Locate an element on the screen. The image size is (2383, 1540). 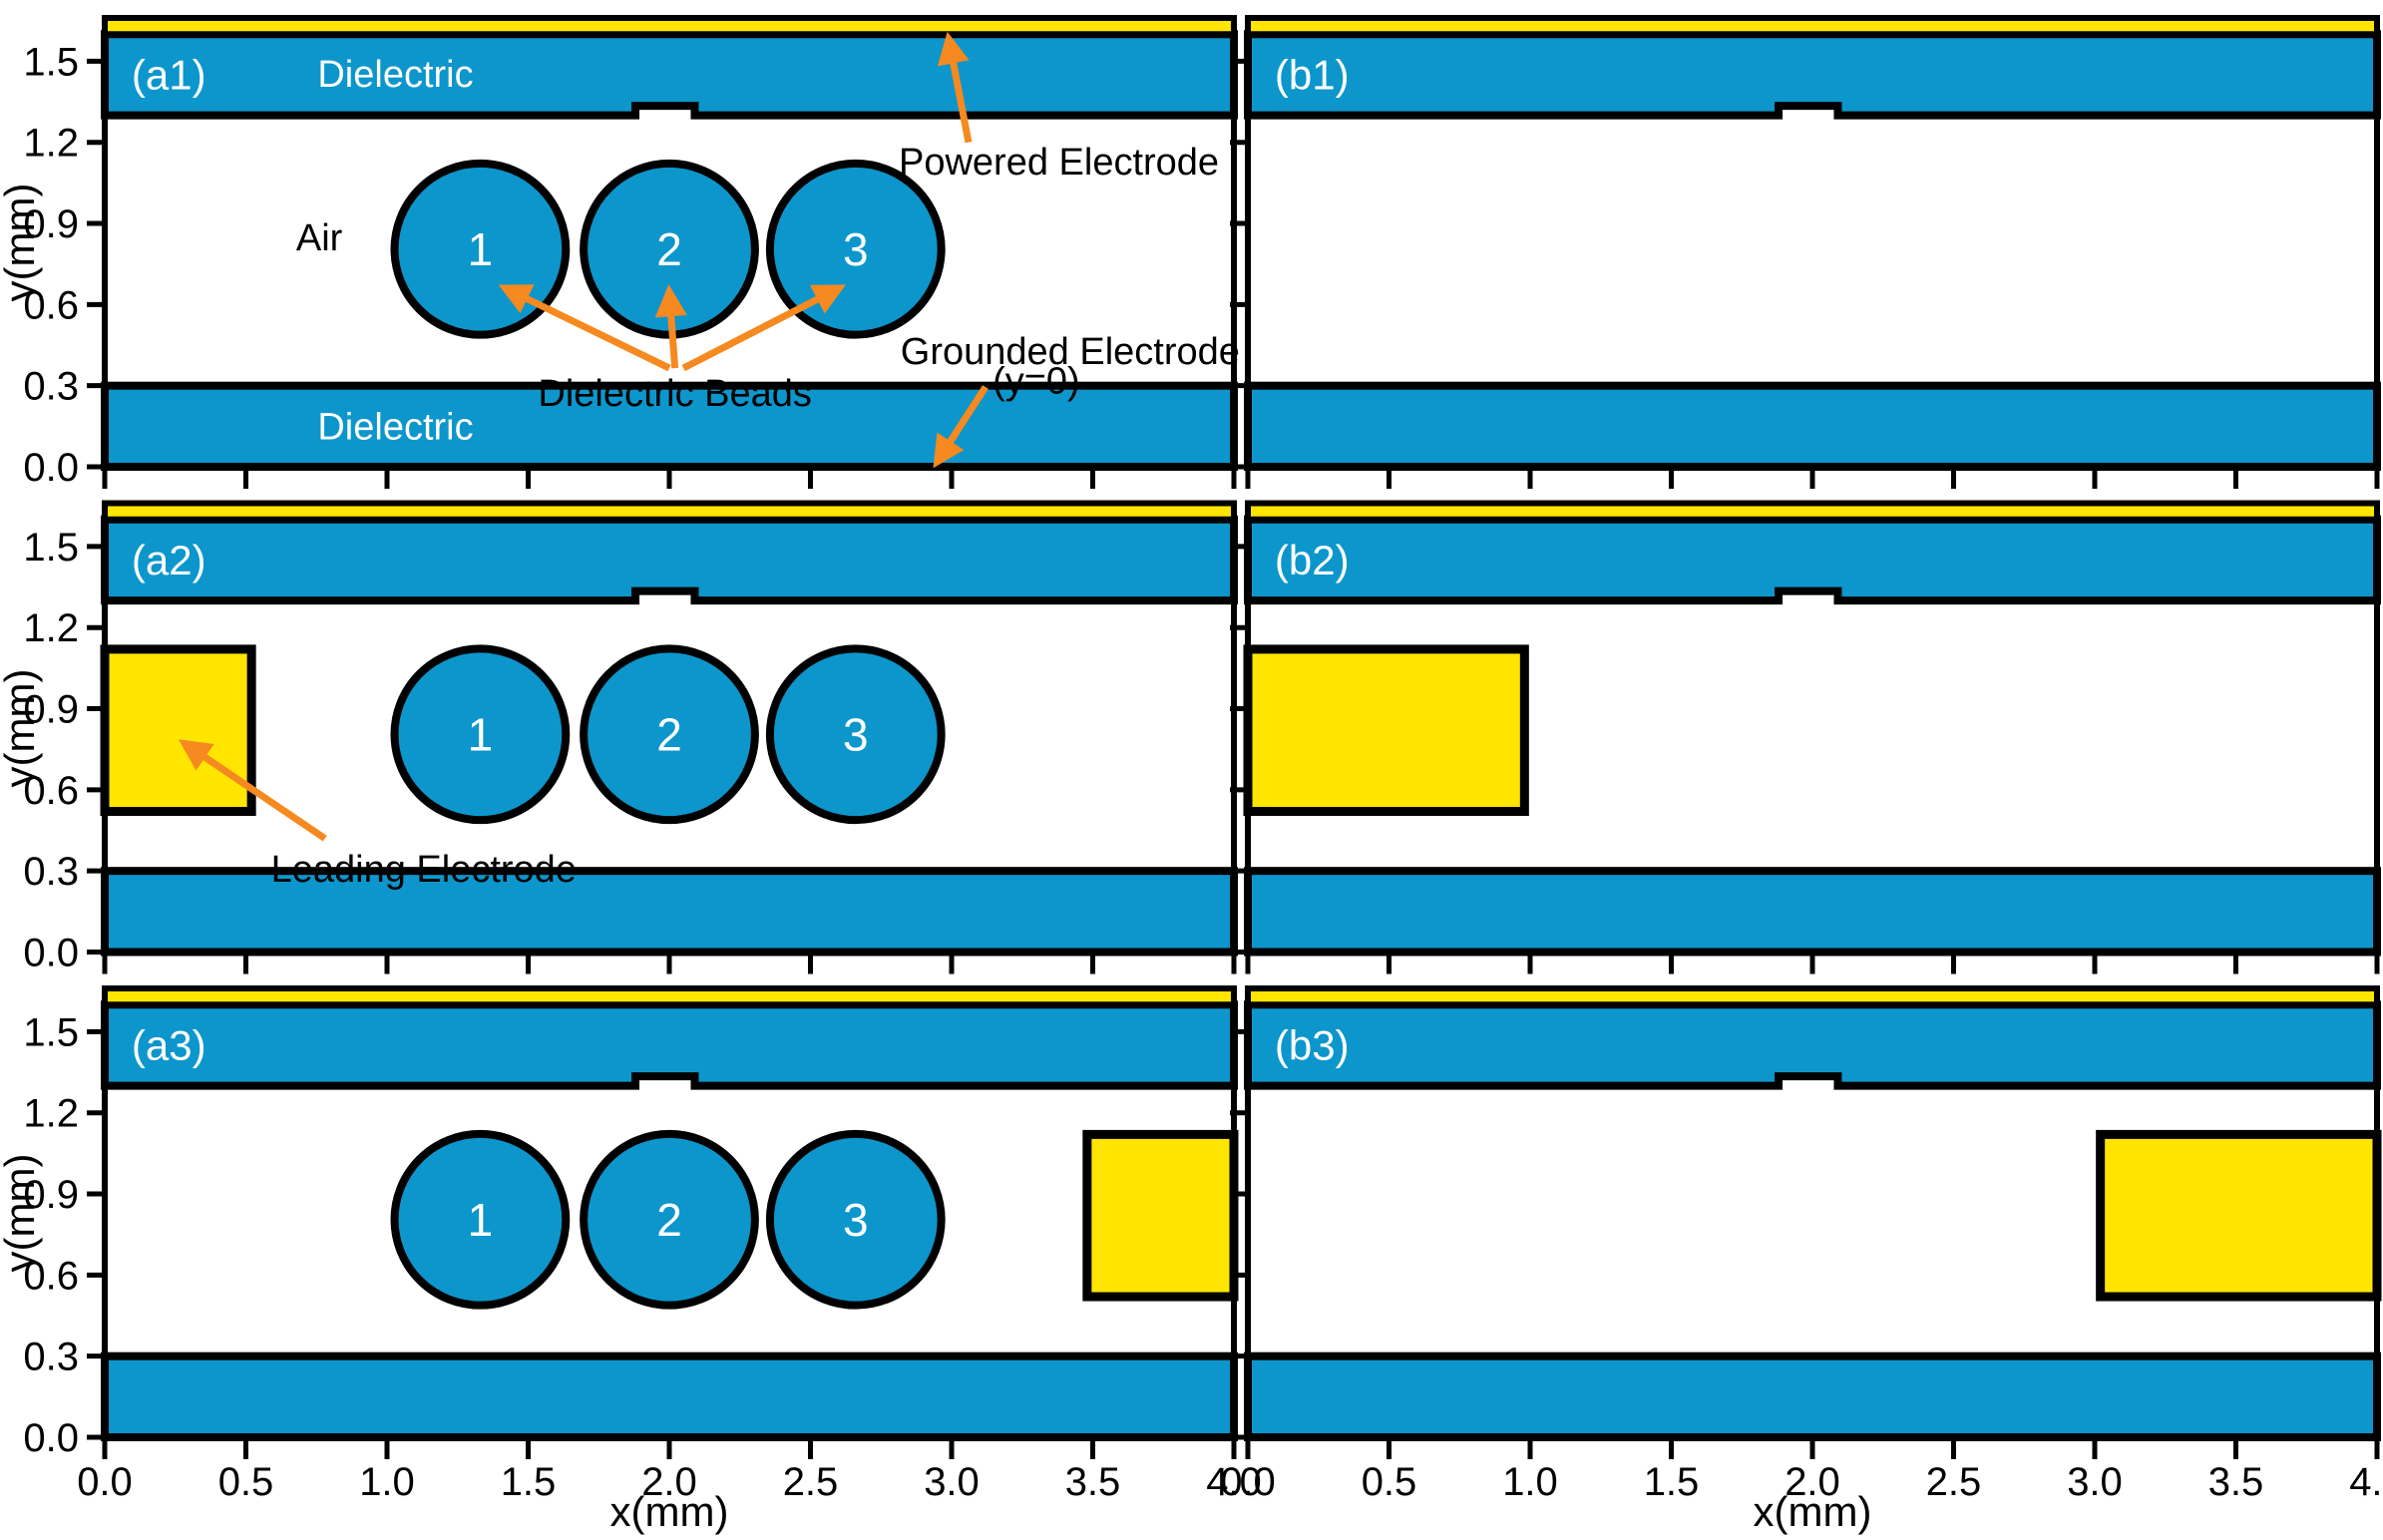
panel-b2: (b2) is located at coordinates (1805, 737).